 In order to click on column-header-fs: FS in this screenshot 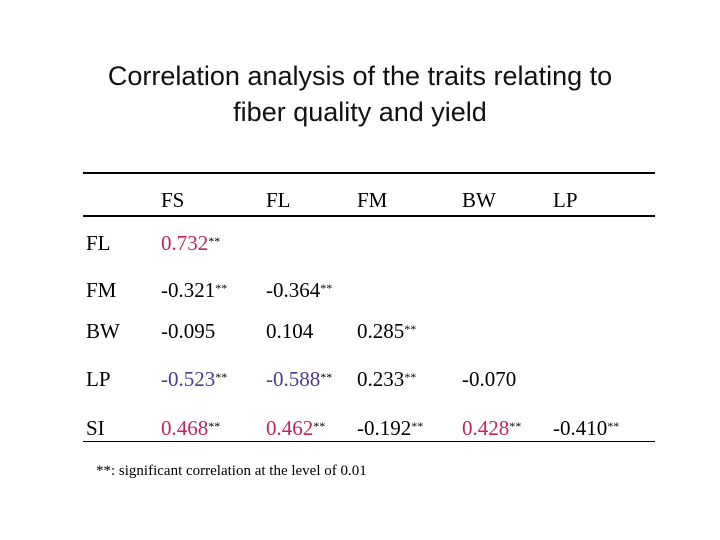, I will do `click(173, 200)`.